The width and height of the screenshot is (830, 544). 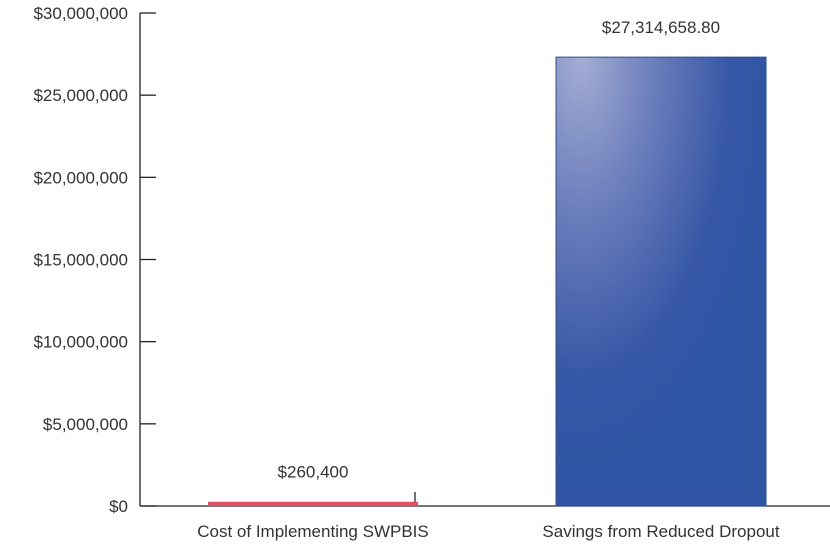 I want to click on x-category-label: Cost of Implementing SWPBIS, so click(x=312, y=531).